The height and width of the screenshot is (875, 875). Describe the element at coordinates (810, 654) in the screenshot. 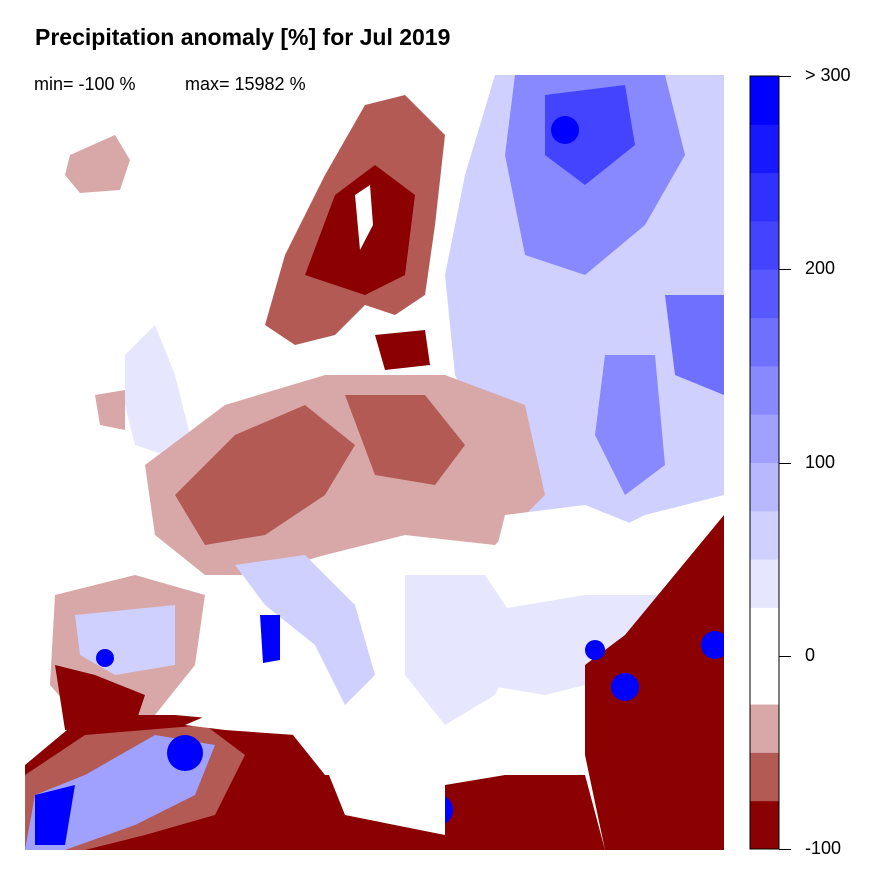

I see `colorbar-tick-label: 0` at that location.